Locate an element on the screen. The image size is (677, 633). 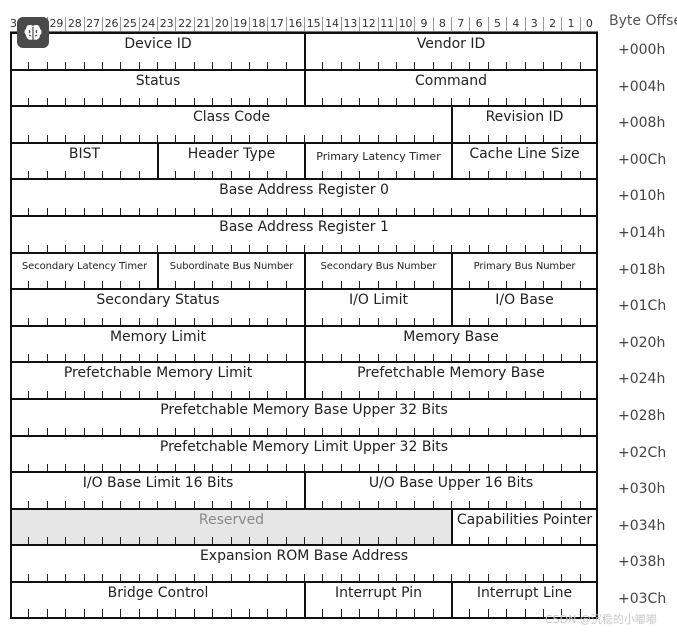
register-field: Secondary Status is located at coordinates (157, 307).